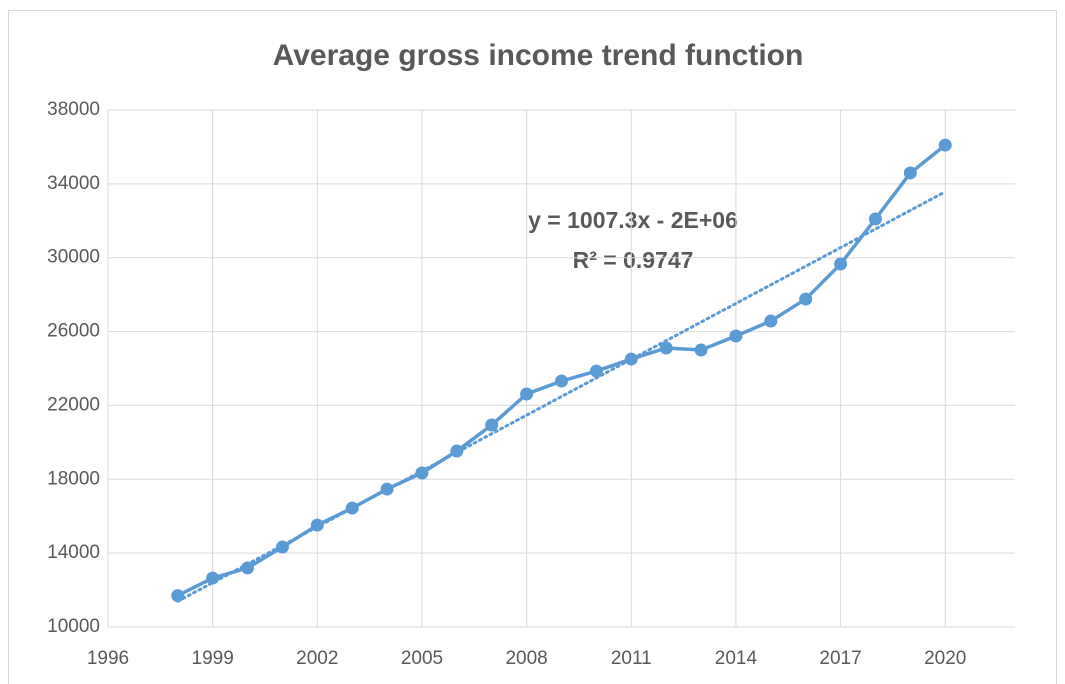  Describe the element at coordinates (526, 658) in the screenshot. I see `x-tick-label: 2008` at that location.